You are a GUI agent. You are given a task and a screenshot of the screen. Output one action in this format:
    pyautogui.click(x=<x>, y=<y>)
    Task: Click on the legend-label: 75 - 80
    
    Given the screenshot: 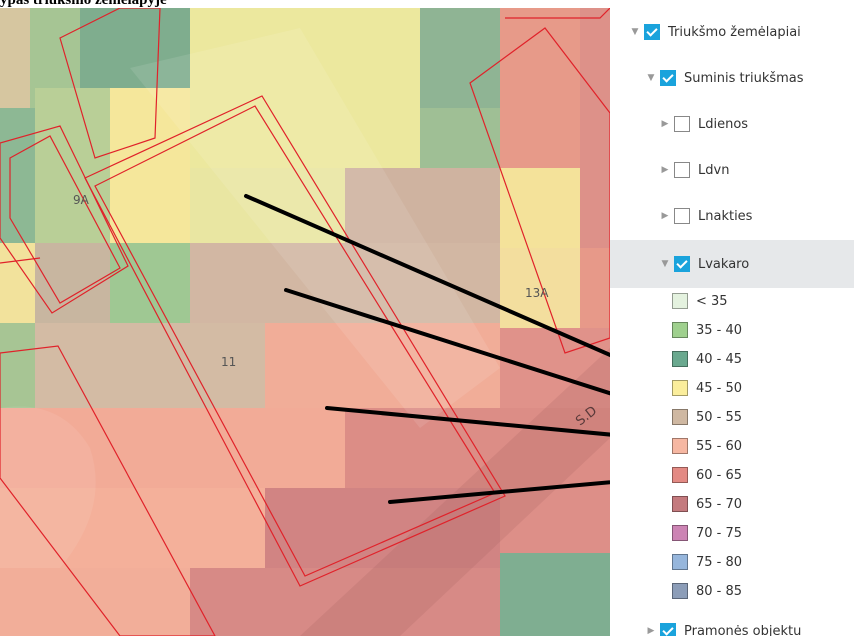 What is the action you would take?
    pyautogui.click(x=719, y=562)
    